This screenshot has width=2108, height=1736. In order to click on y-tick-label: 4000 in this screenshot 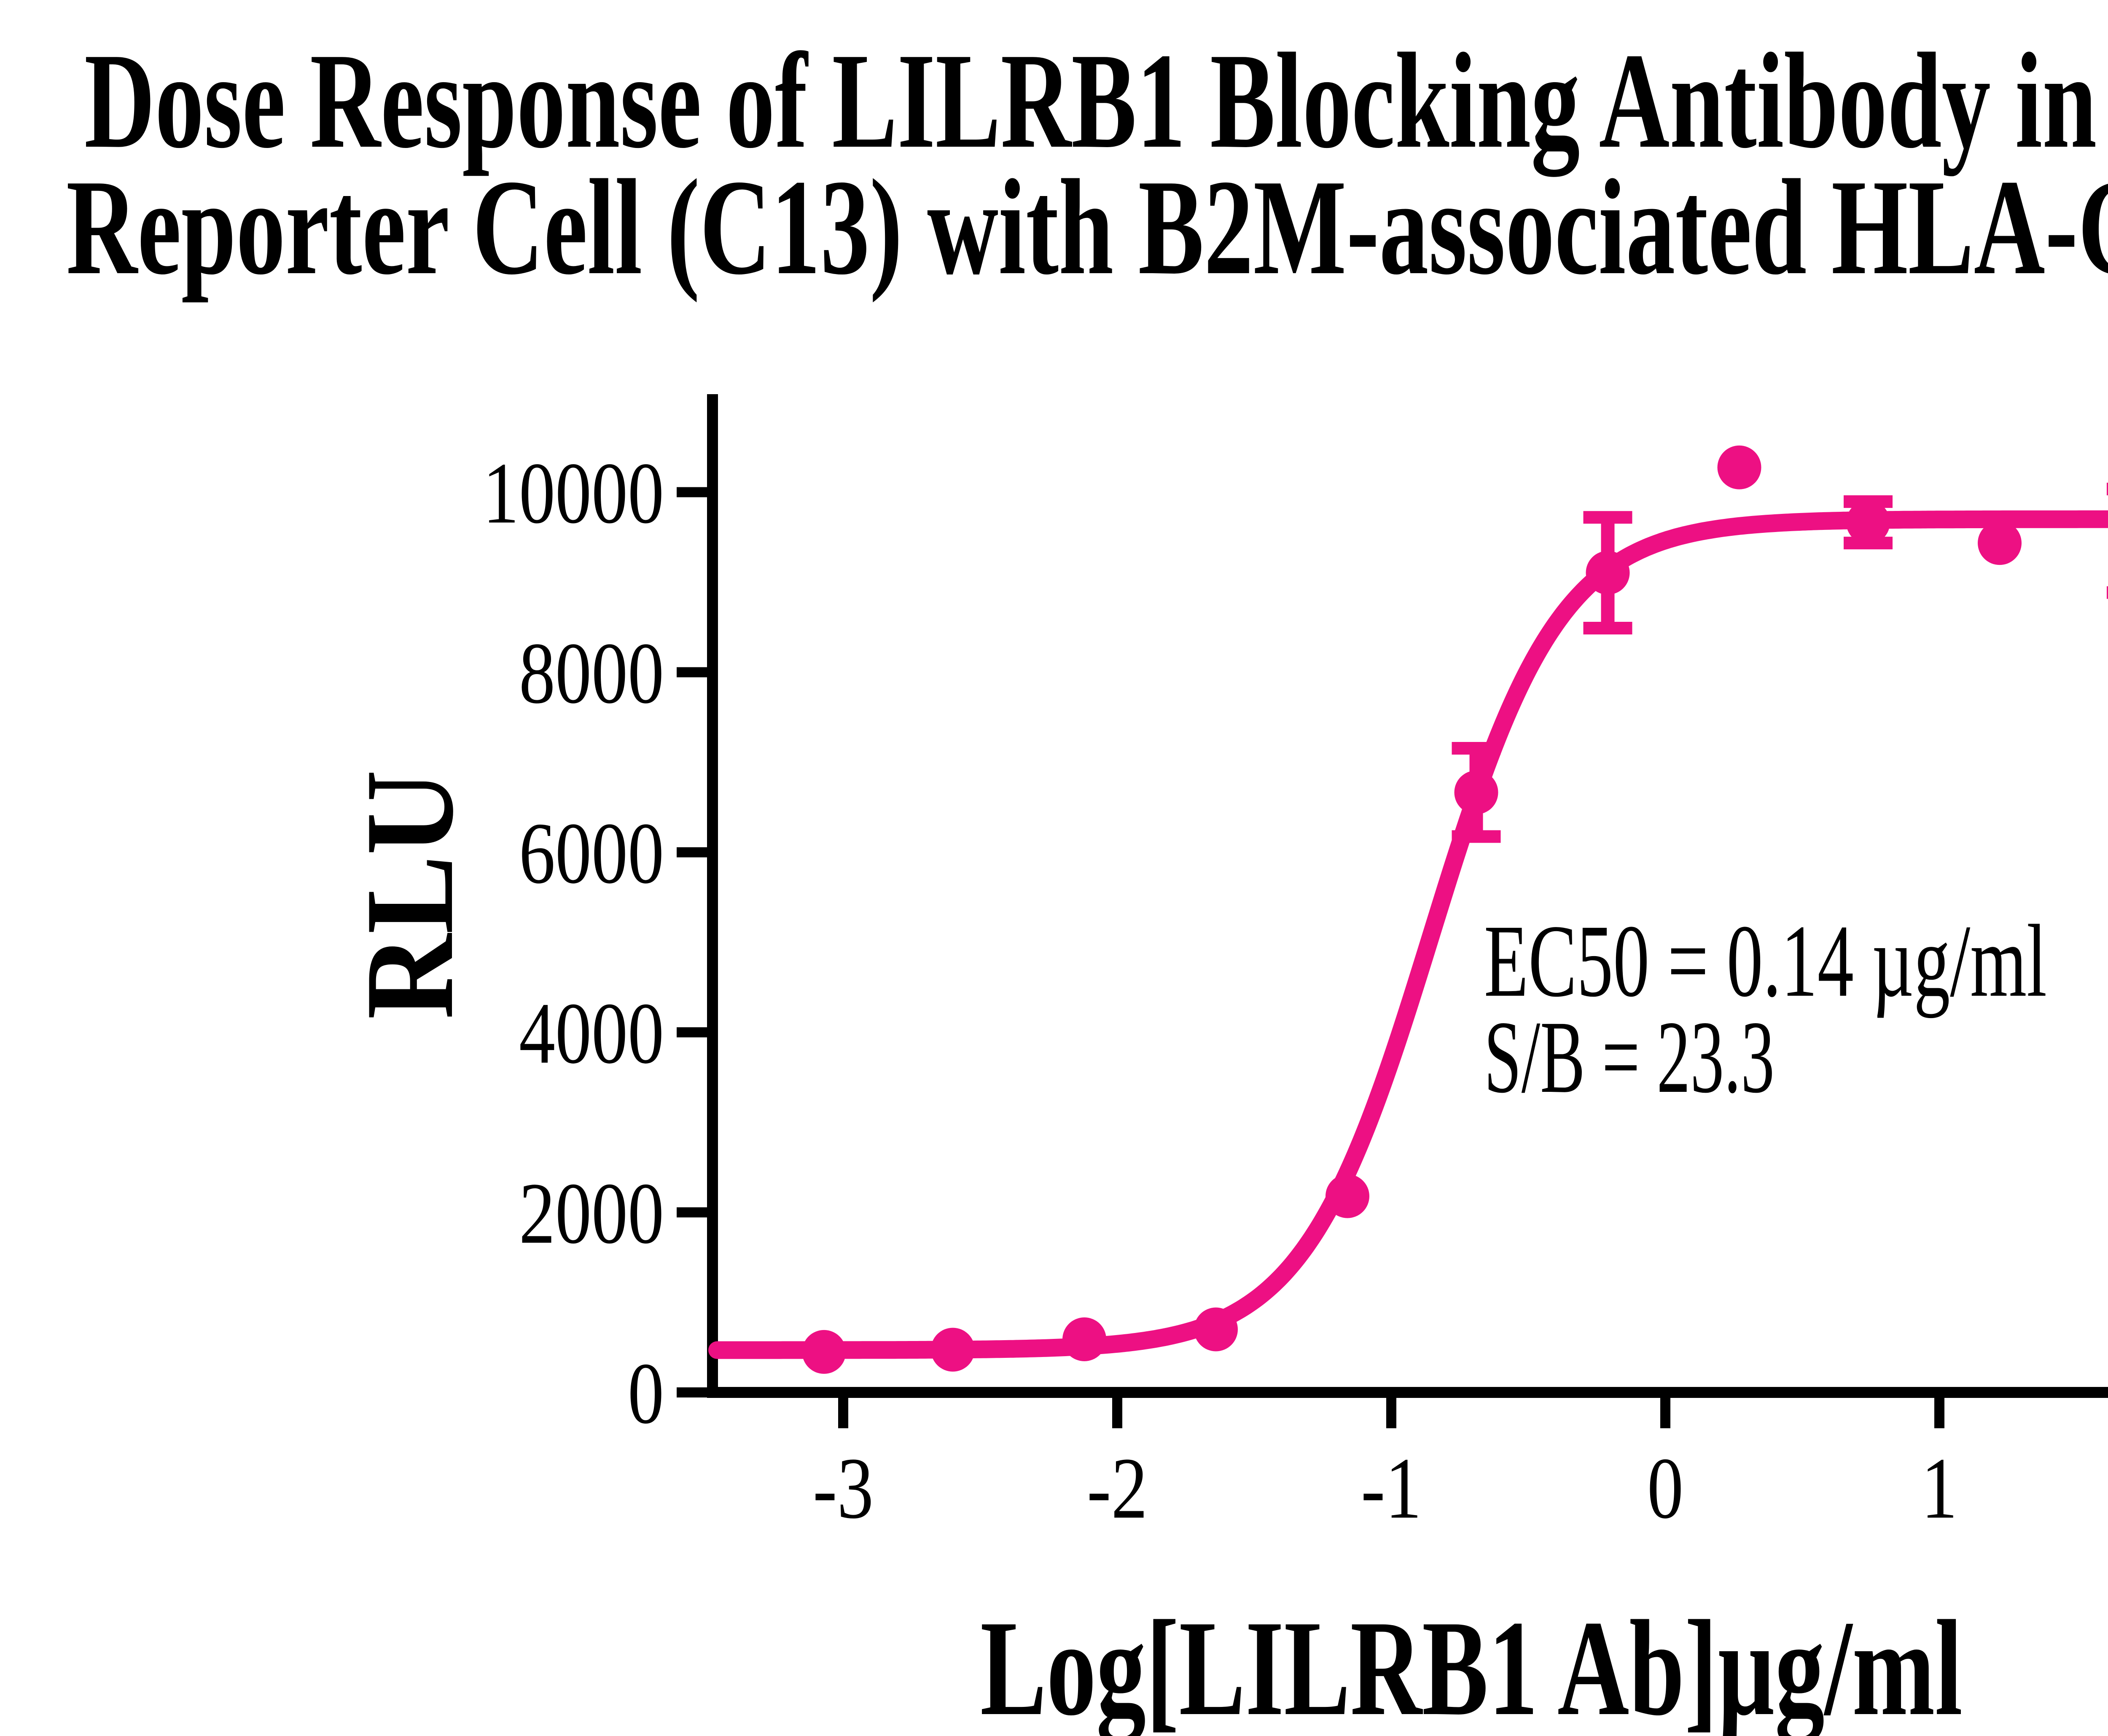, I will do `click(591, 1033)`.